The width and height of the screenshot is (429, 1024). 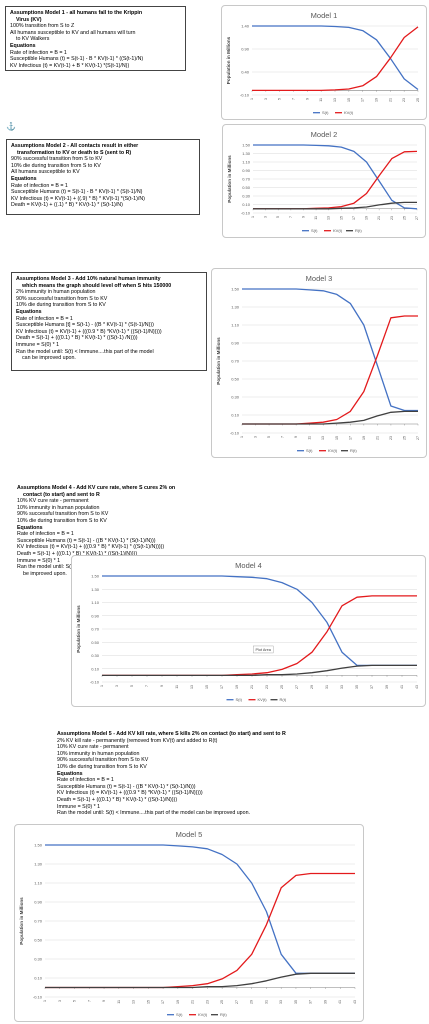 I want to click on y-tick-label: 0.40, so click(x=245, y=72).